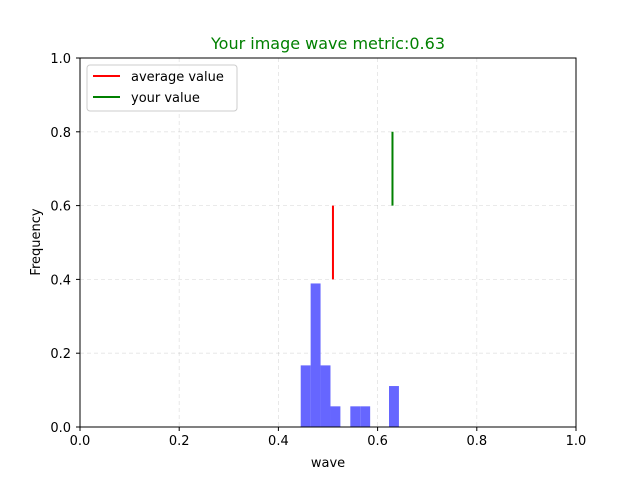 Image resolution: width=640 pixels, height=480 pixels. What do you see at coordinates (165, 98) in the screenshot?
I see `legend-label-your-value: your value` at bounding box center [165, 98].